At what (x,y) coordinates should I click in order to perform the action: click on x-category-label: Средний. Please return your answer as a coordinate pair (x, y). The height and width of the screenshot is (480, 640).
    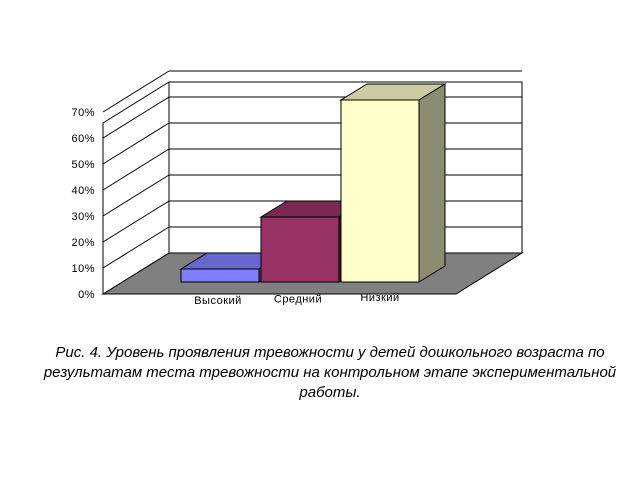
    Looking at the image, I should click on (298, 300).